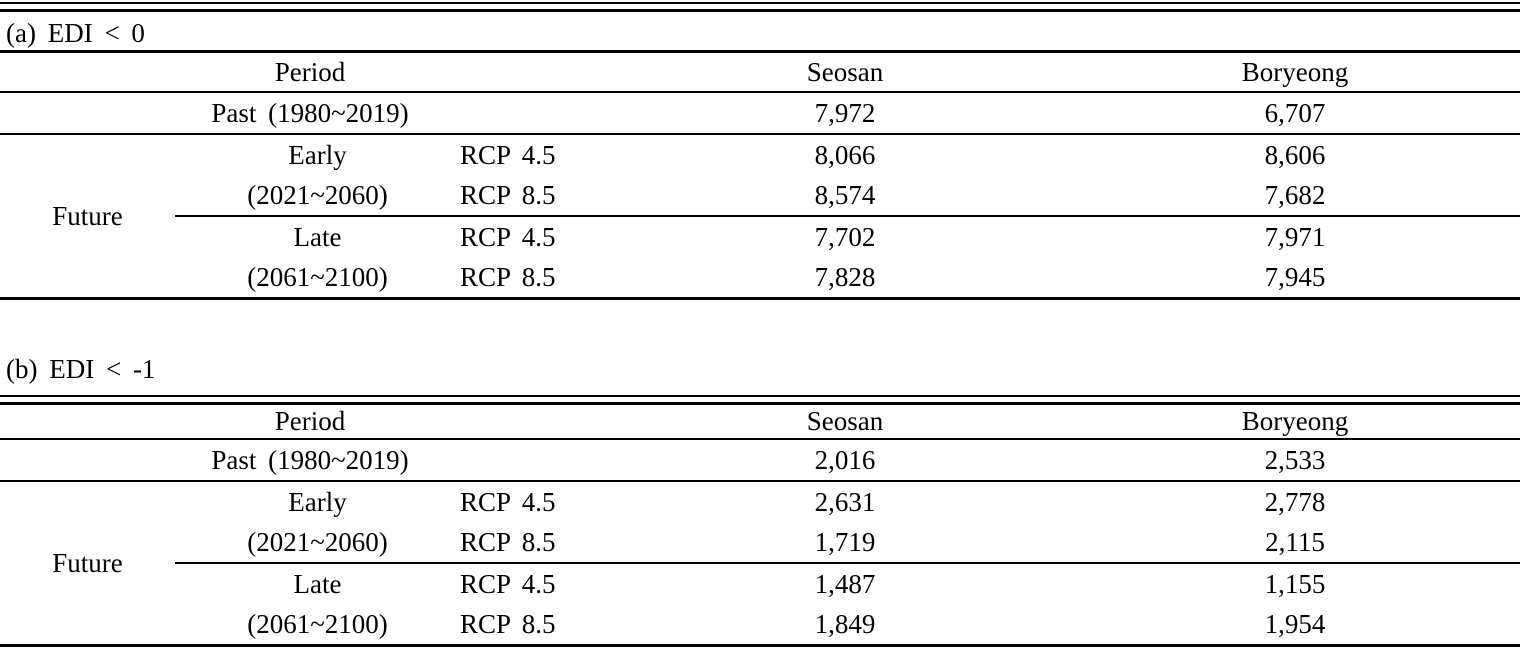 This screenshot has height=652, width=1520. Describe the element at coordinates (317, 277) in the screenshot. I see `table-a-late-range: (2061~2100)` at that location.